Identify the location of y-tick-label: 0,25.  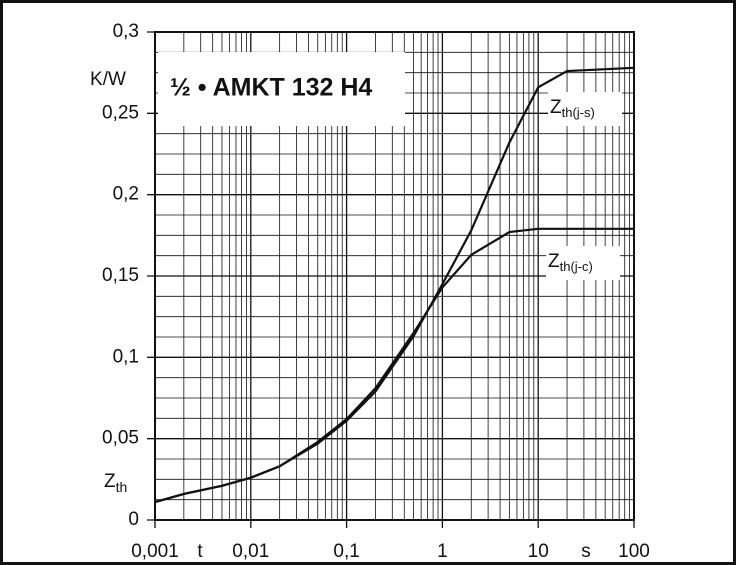
(120, 112).